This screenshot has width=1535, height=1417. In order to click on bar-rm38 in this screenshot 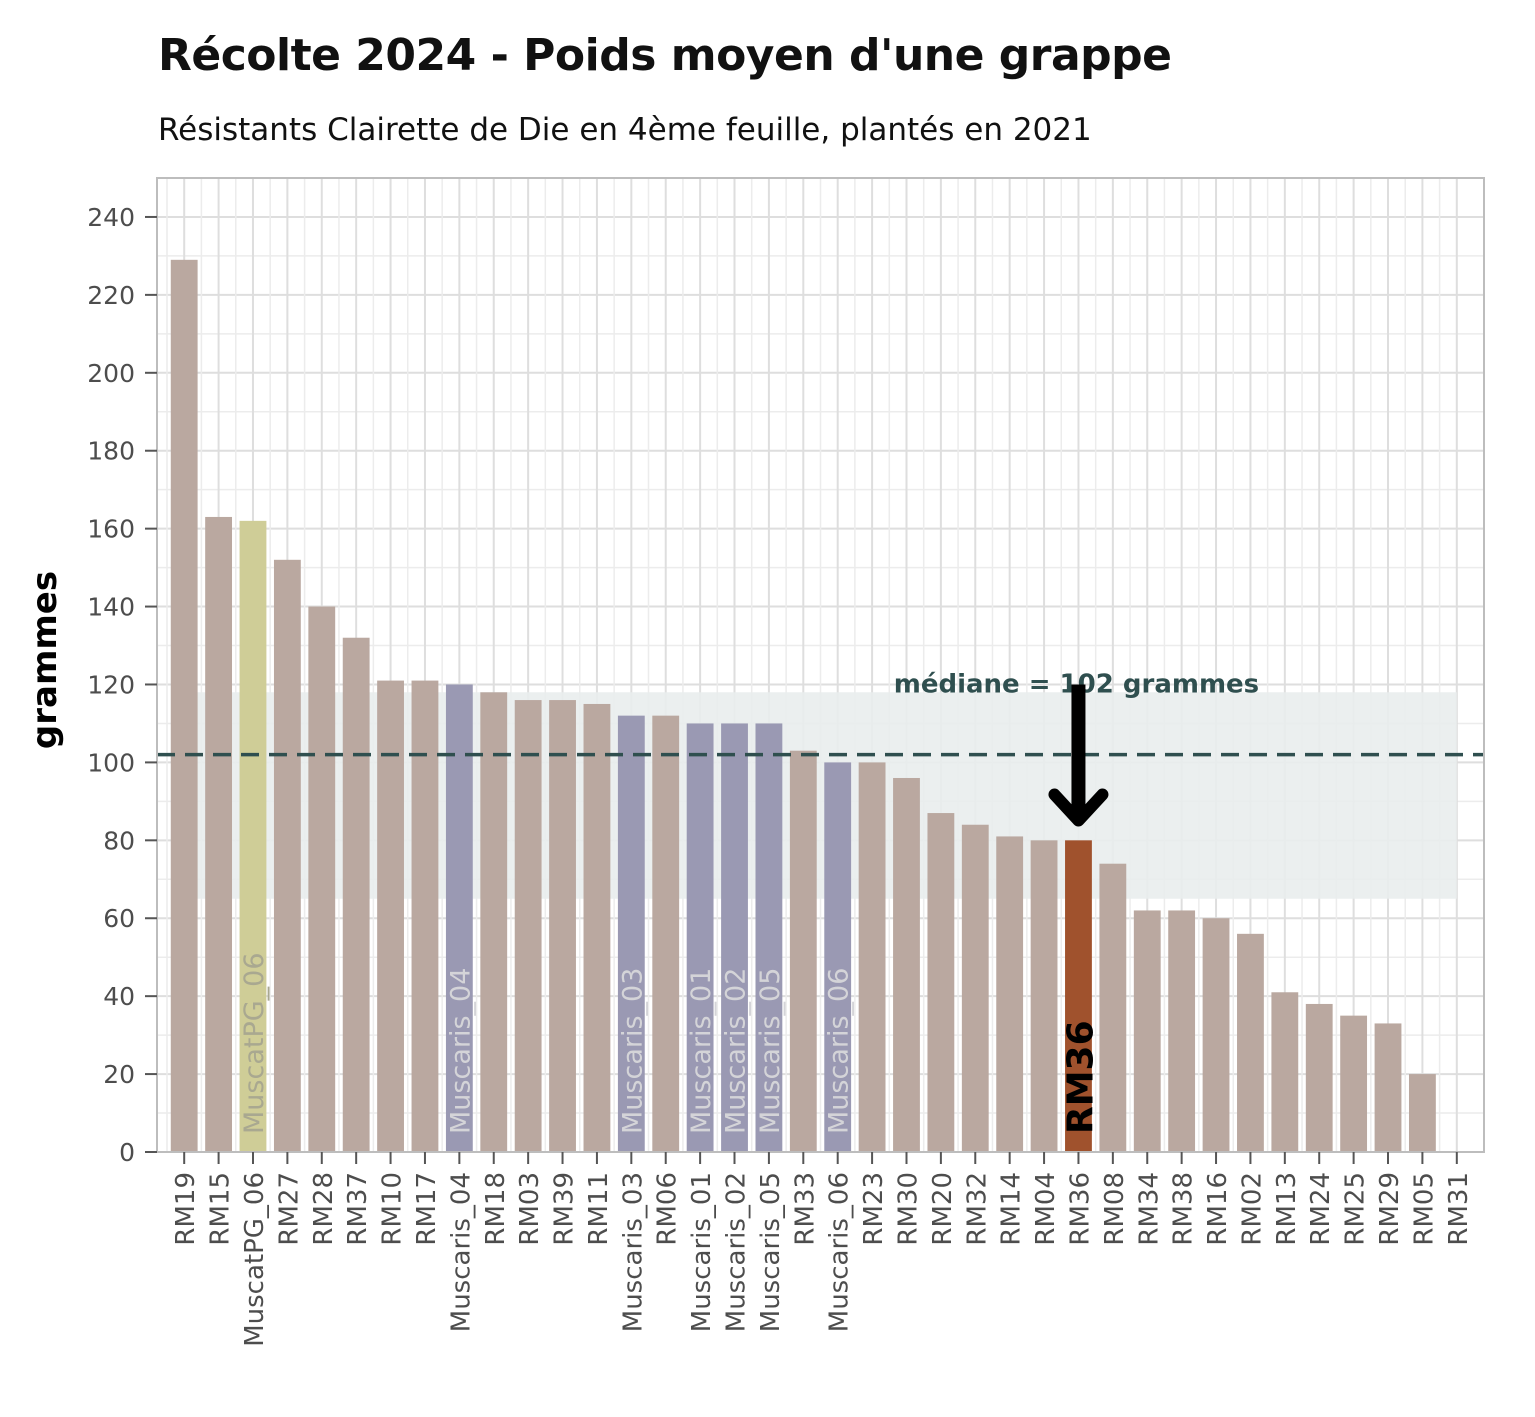, I will do `click(1182, 1031)`.